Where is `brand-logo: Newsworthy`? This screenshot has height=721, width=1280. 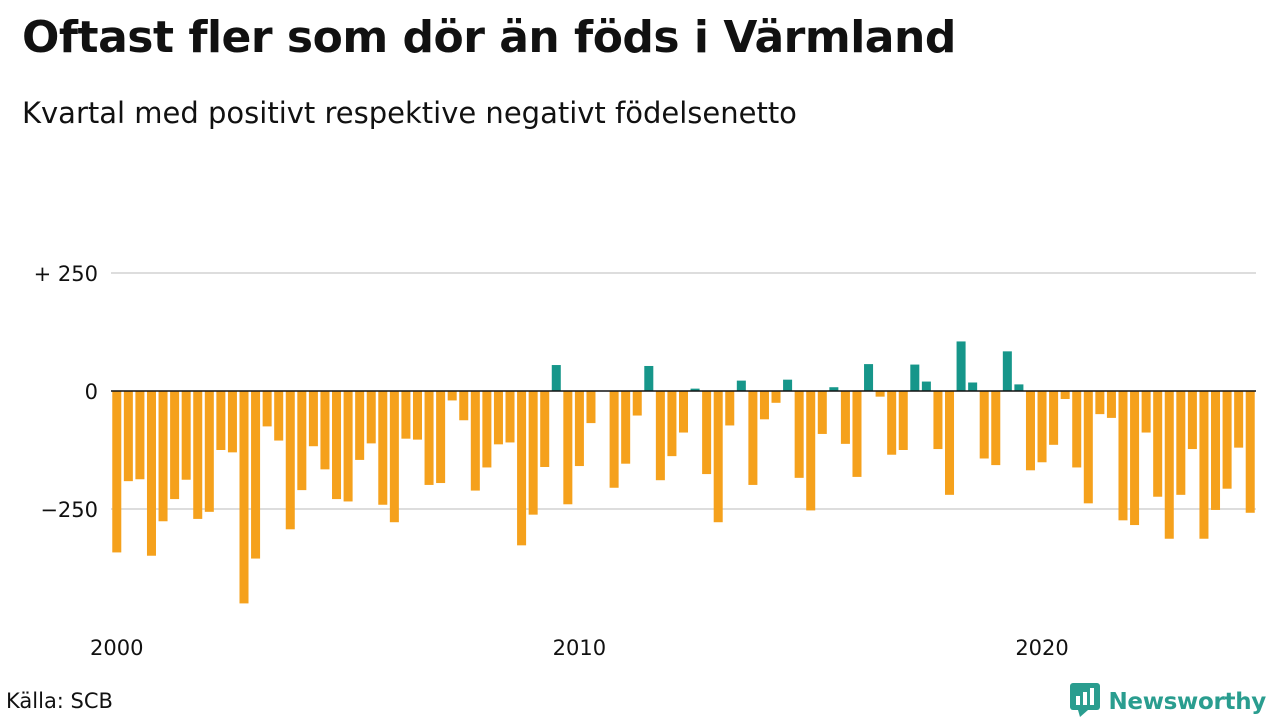
brand-logo: Newsworthy is located at coordinates (1168, 702).